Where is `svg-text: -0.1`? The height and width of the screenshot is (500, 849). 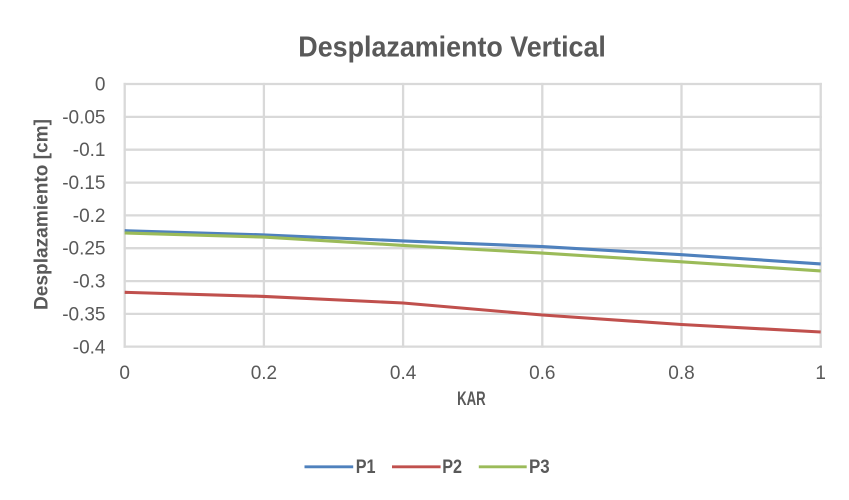
svg-text: -0.1 is located at coordinates (89, 150).